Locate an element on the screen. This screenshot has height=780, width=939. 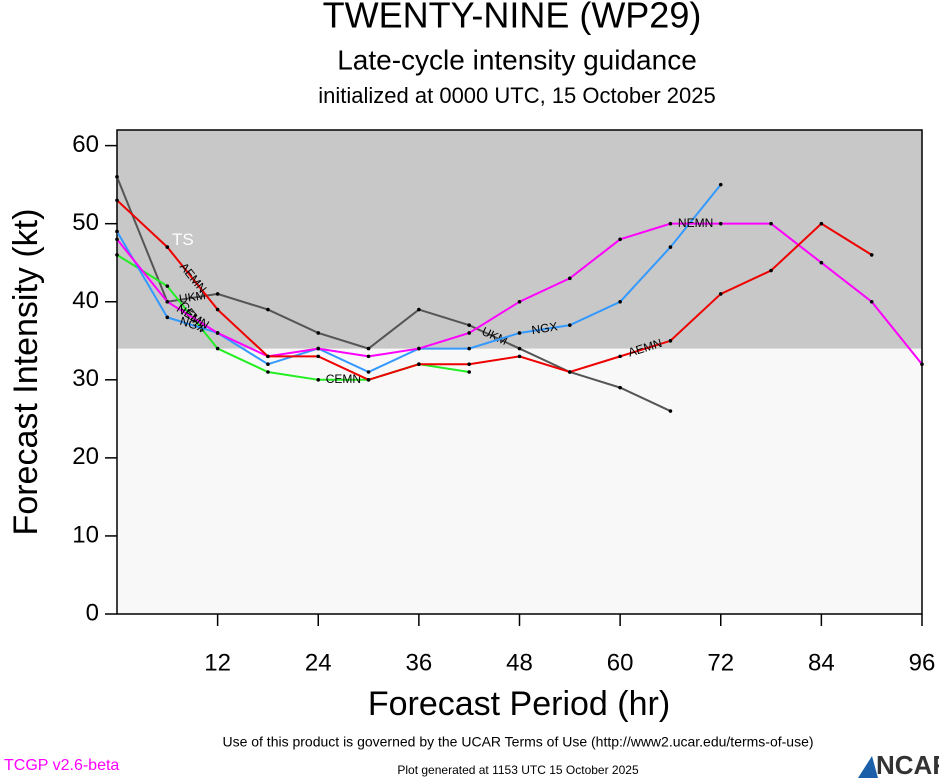
y-tick-label: 20 is located at coordinates (85, 456).